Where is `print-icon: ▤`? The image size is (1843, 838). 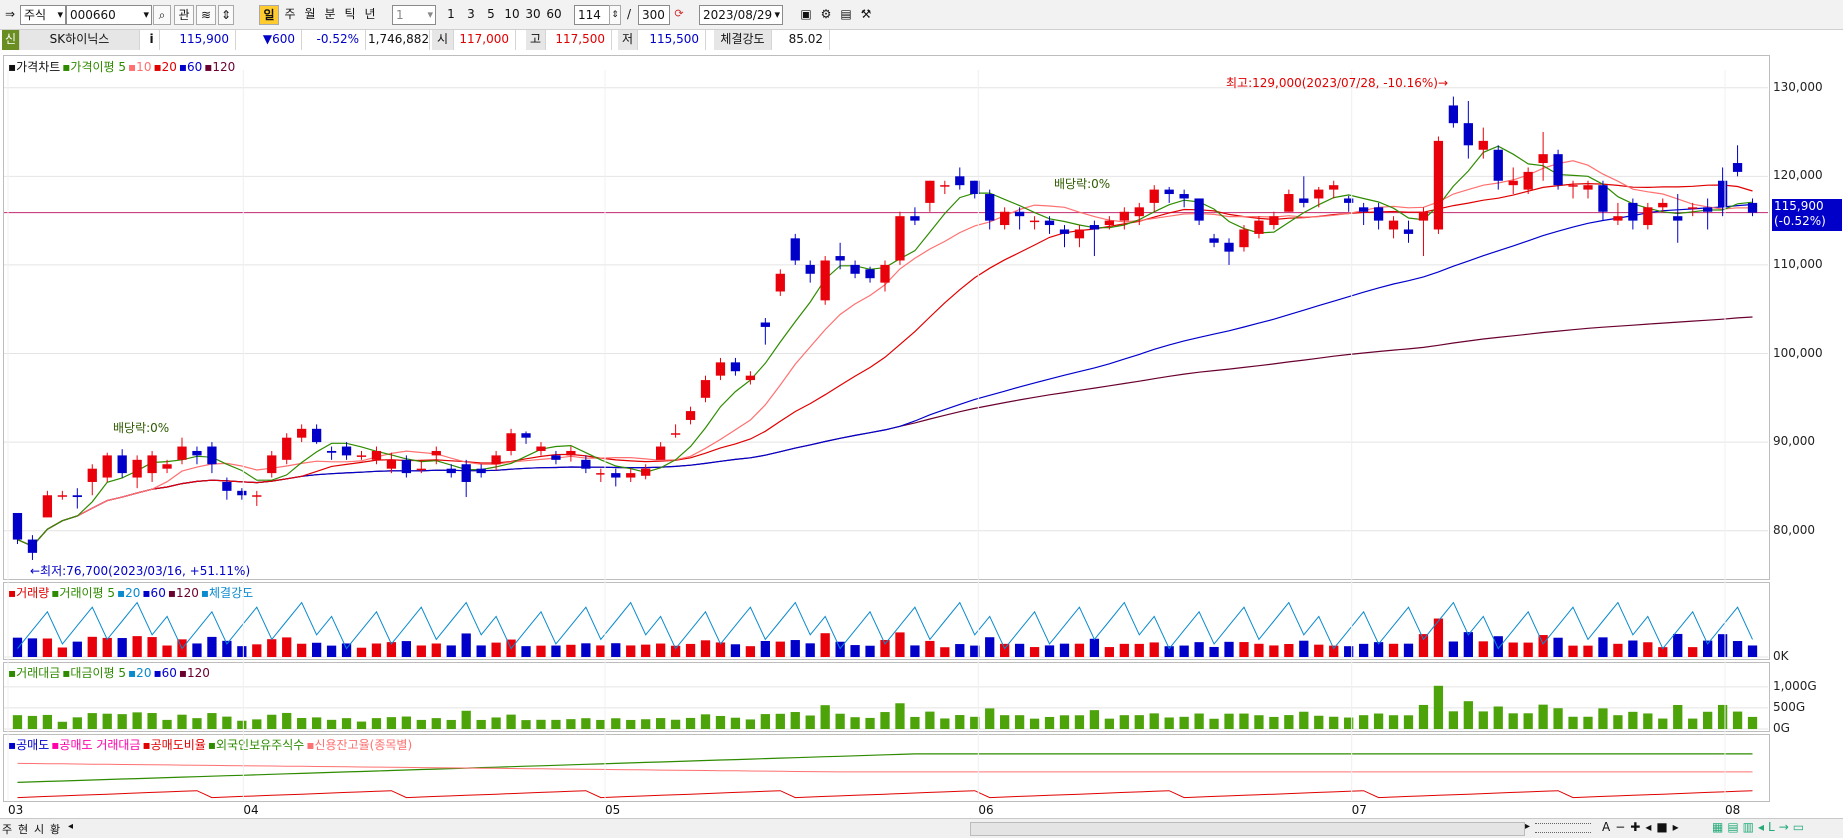 print-icon: ▤ is located at coordinates (846, 14).